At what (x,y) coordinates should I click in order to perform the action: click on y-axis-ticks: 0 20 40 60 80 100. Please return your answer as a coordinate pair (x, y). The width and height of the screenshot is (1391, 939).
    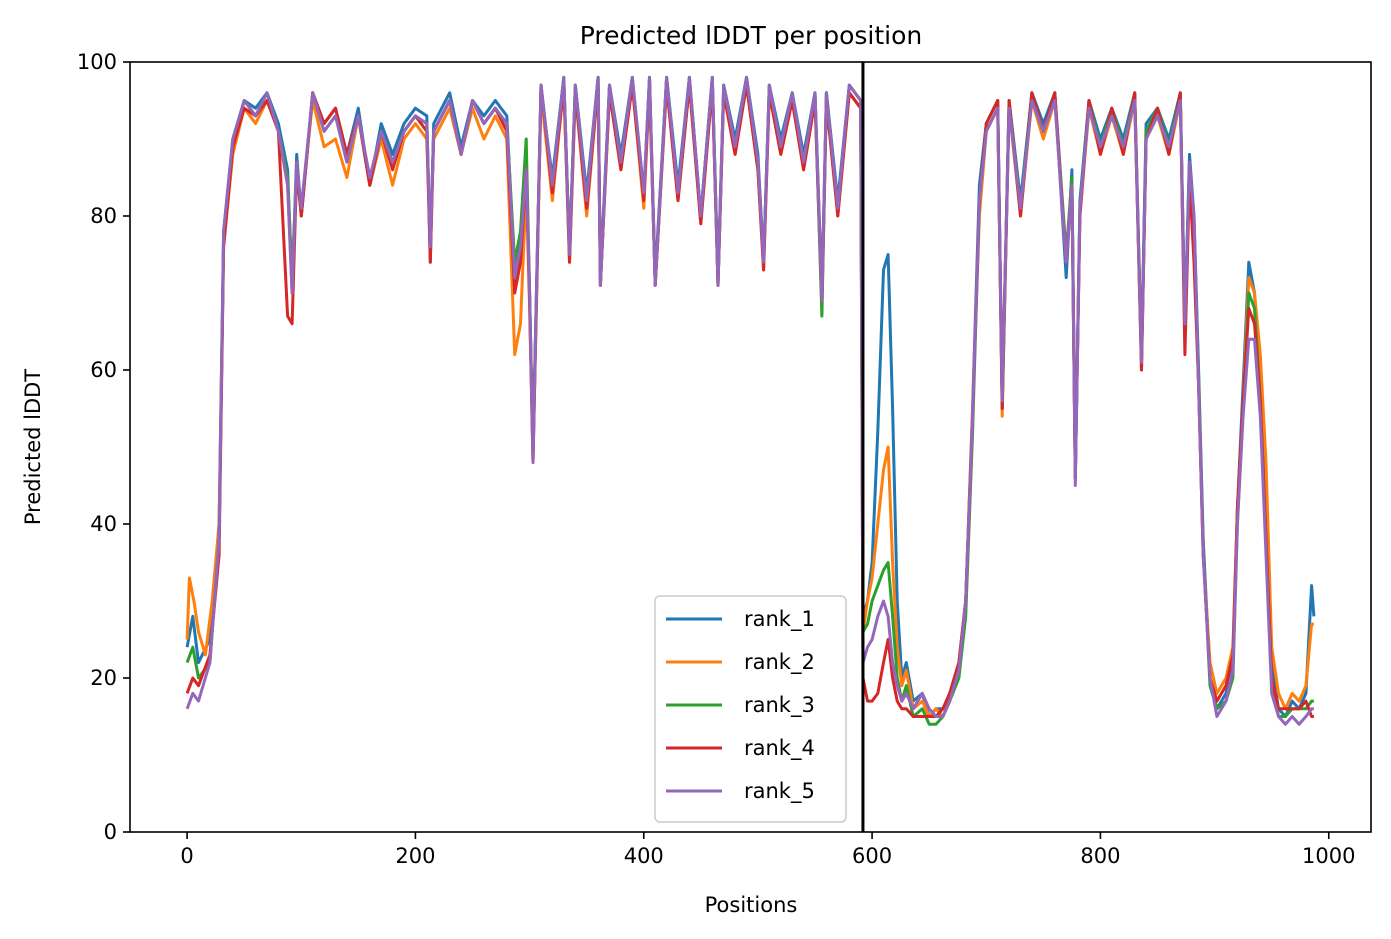
    Looking at the image, I should click on (103, 447).